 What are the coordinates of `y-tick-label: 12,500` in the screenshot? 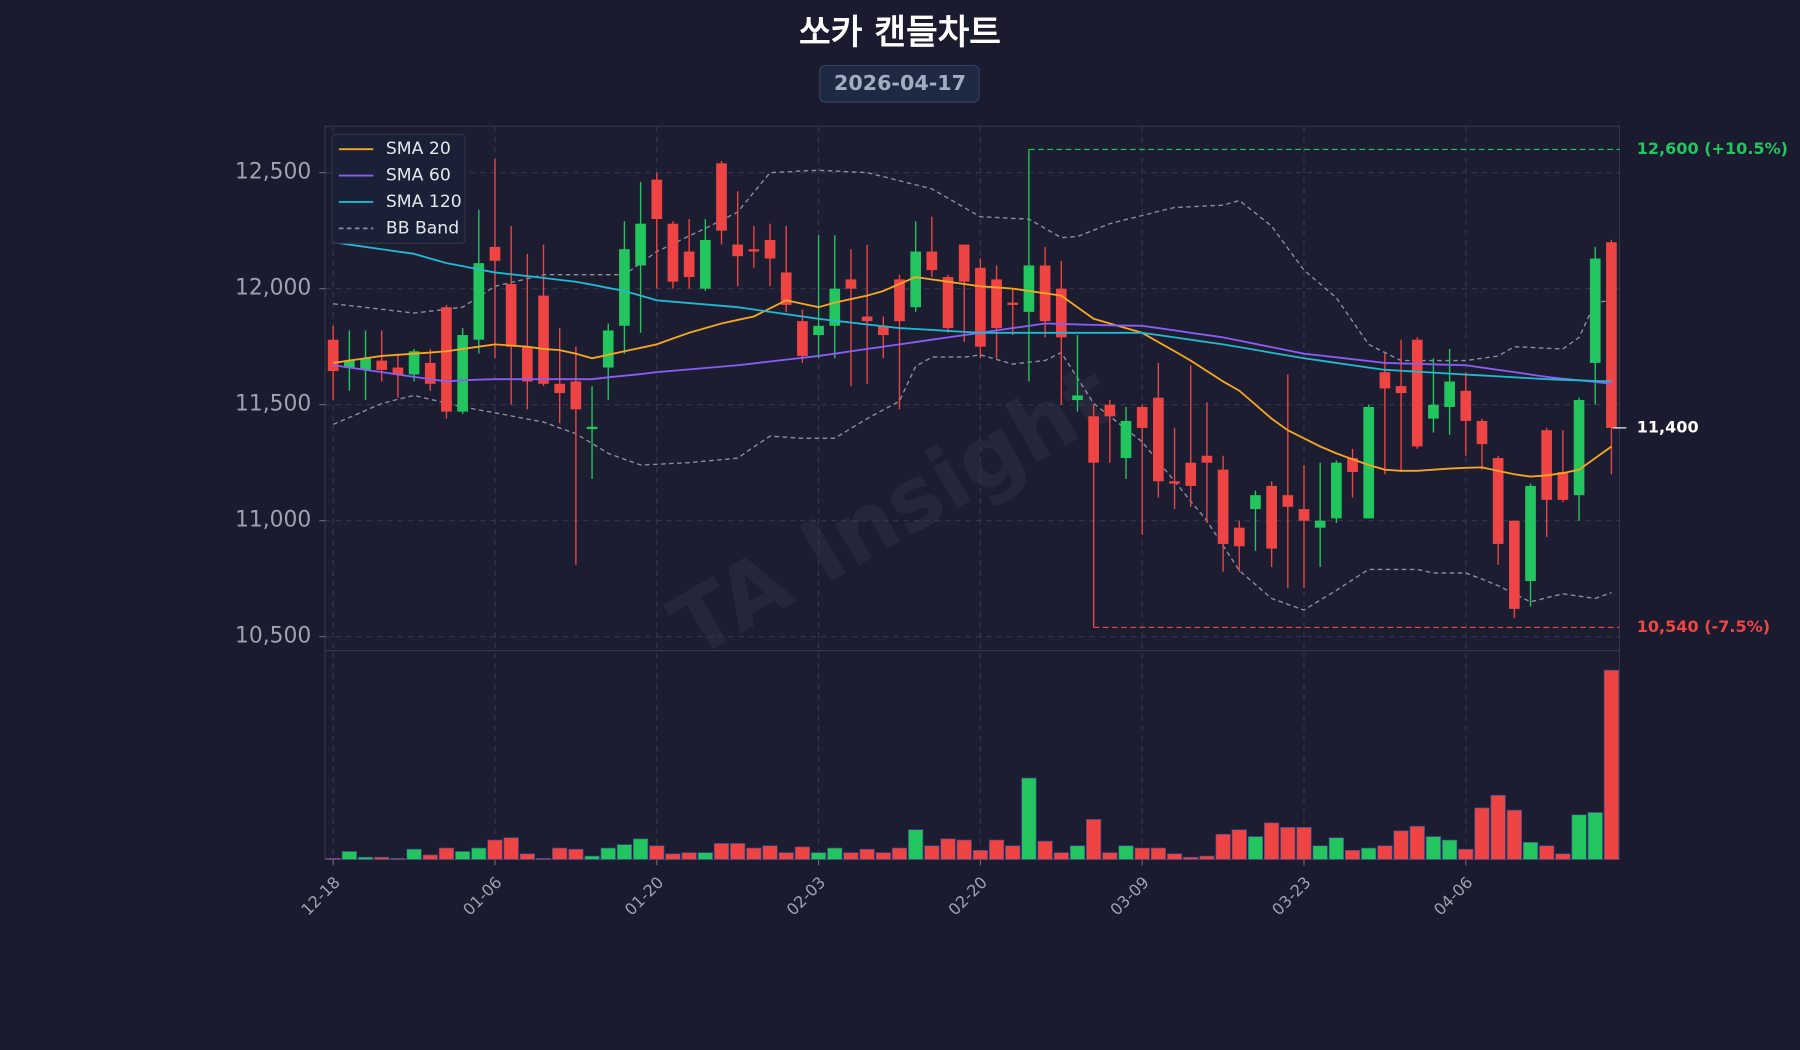 It's located at (273, 172).